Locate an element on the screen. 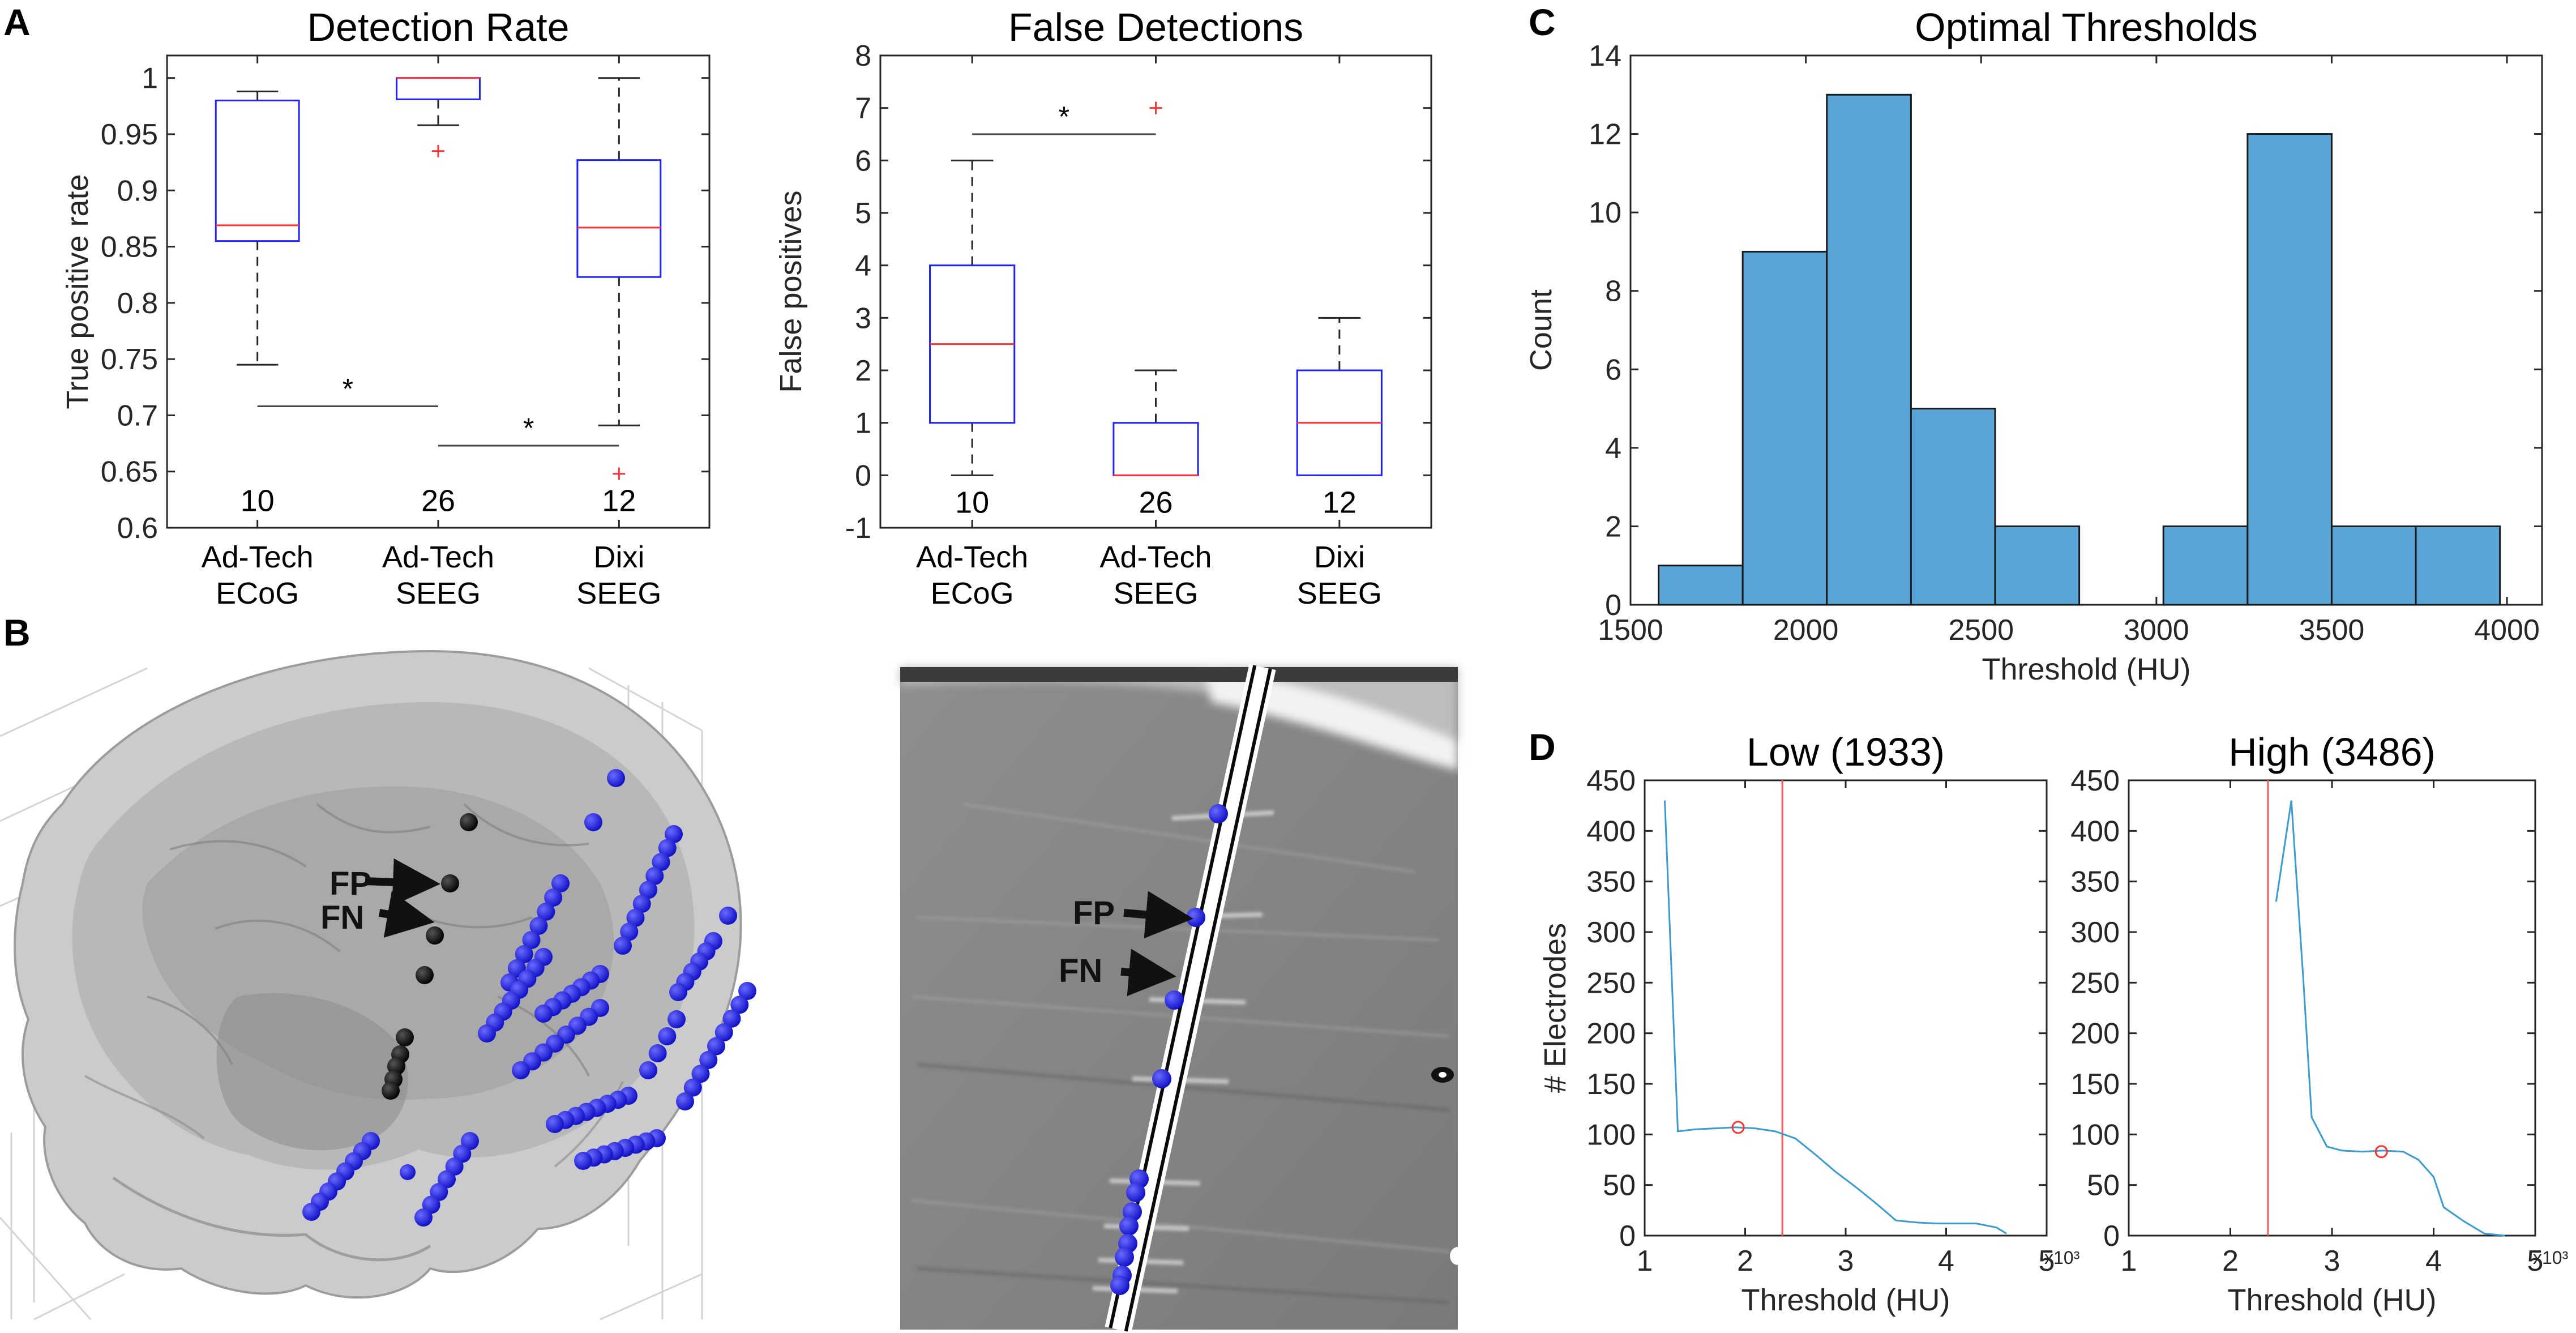  chart-title: High (3486) is located at coordinates (2332, 752).